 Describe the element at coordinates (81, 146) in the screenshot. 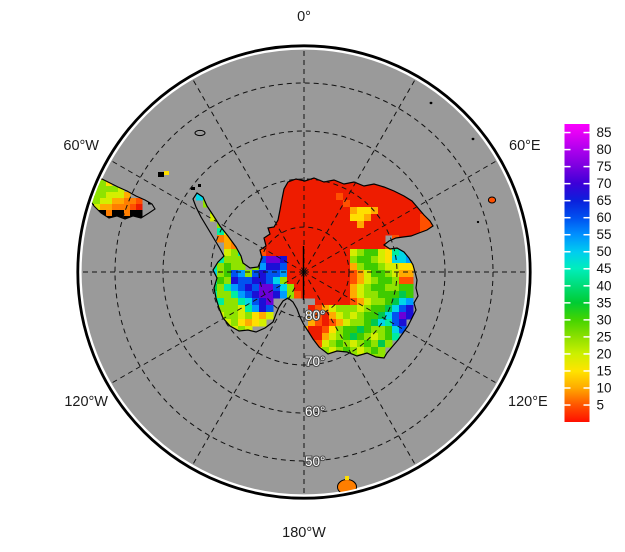

I see `lon-60w: 60°W` at that location.